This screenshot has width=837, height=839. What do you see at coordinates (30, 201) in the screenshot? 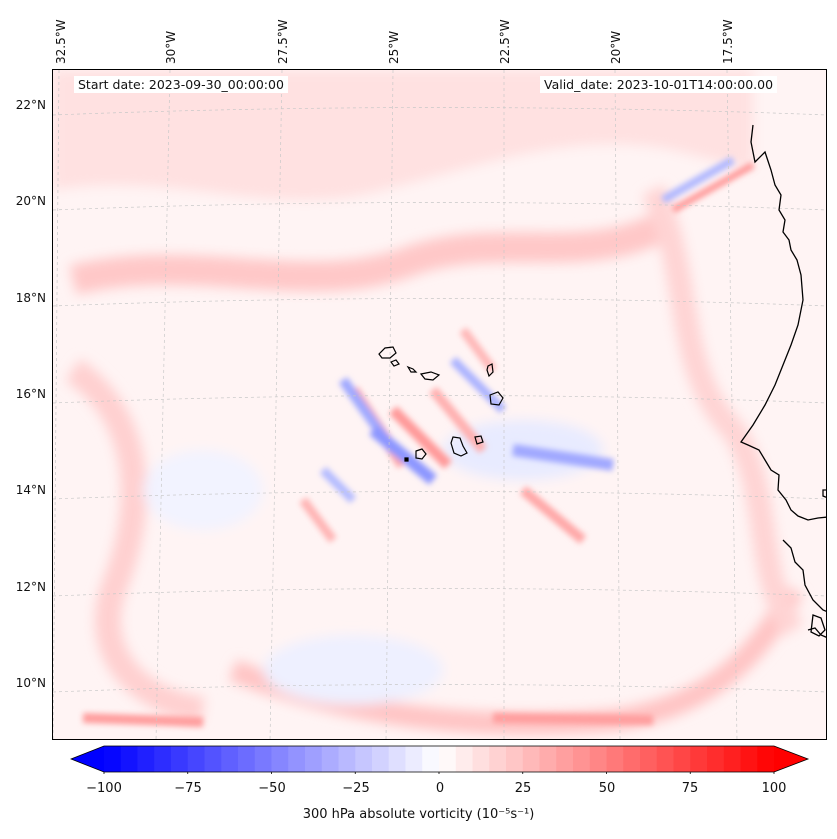
I see `lat-label-20n: 20°N` at bounding box center [30, 201].